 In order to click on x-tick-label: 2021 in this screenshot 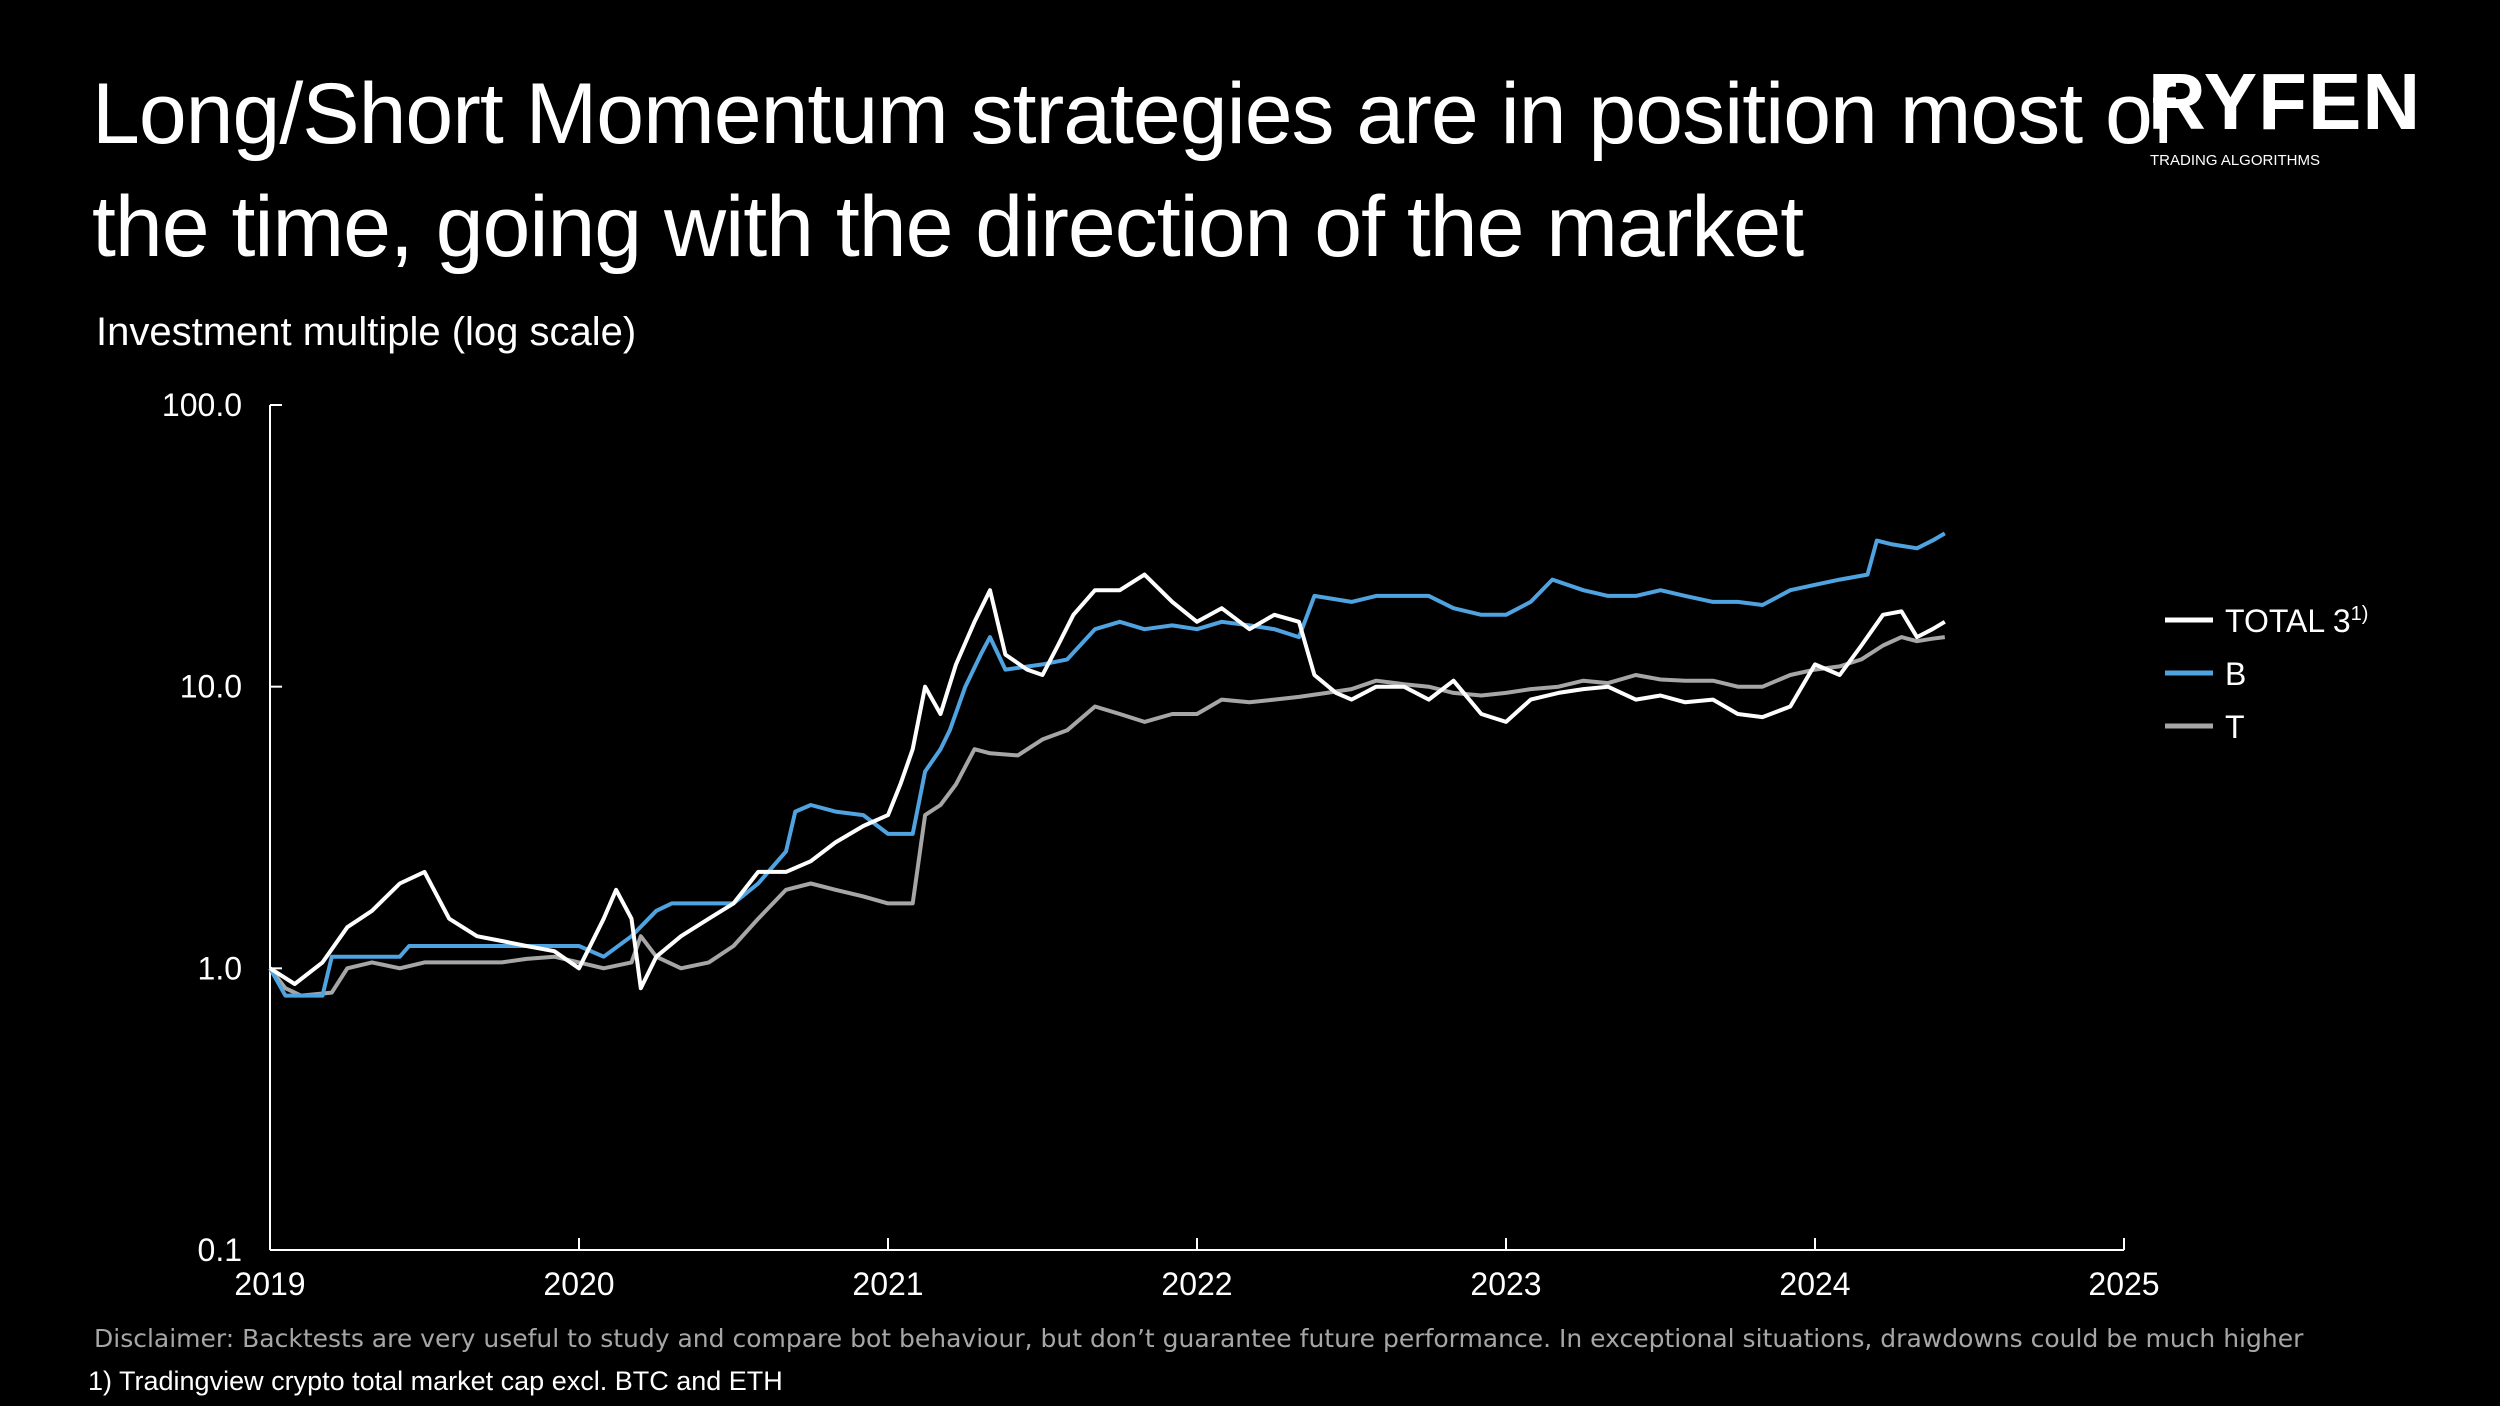, I will do `click(887, 1284)`.